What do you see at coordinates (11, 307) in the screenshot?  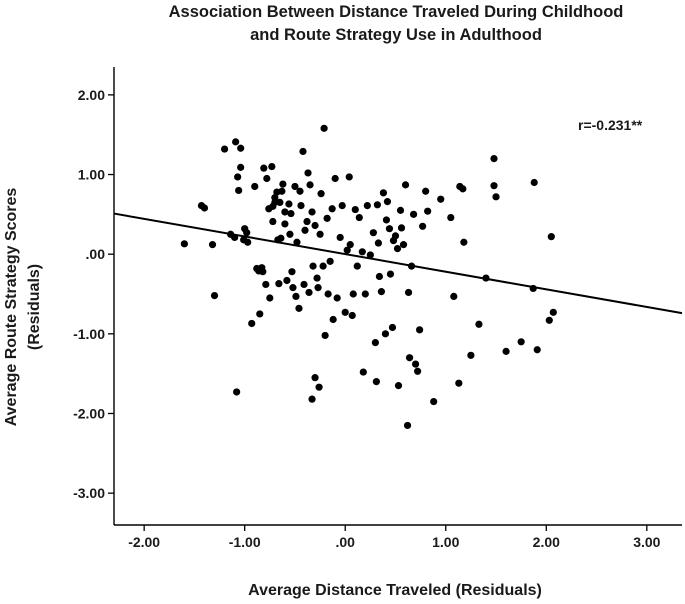 I see `y-axis-label-line-1: Average Route Strategy Scores` at bounding box center [11, 307].